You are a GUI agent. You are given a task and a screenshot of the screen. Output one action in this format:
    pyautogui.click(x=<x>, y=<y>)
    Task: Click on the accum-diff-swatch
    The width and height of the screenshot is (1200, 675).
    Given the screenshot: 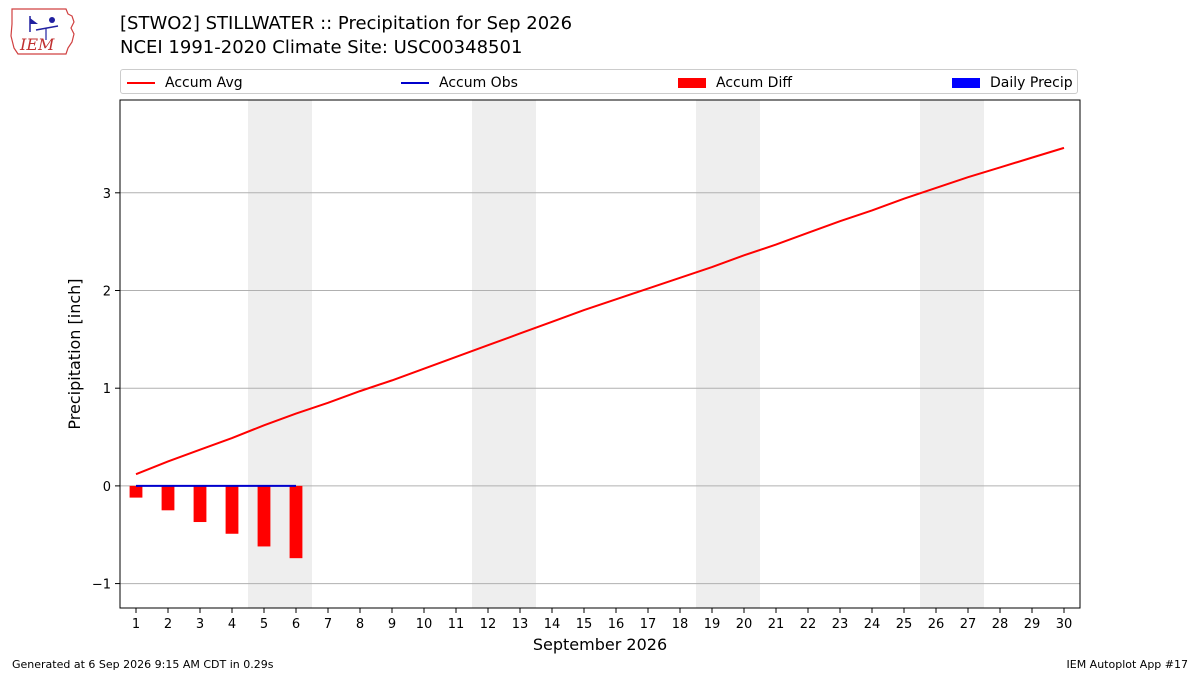 What is the action you would take?
    pyautogui.click(x=692, y=82)
    